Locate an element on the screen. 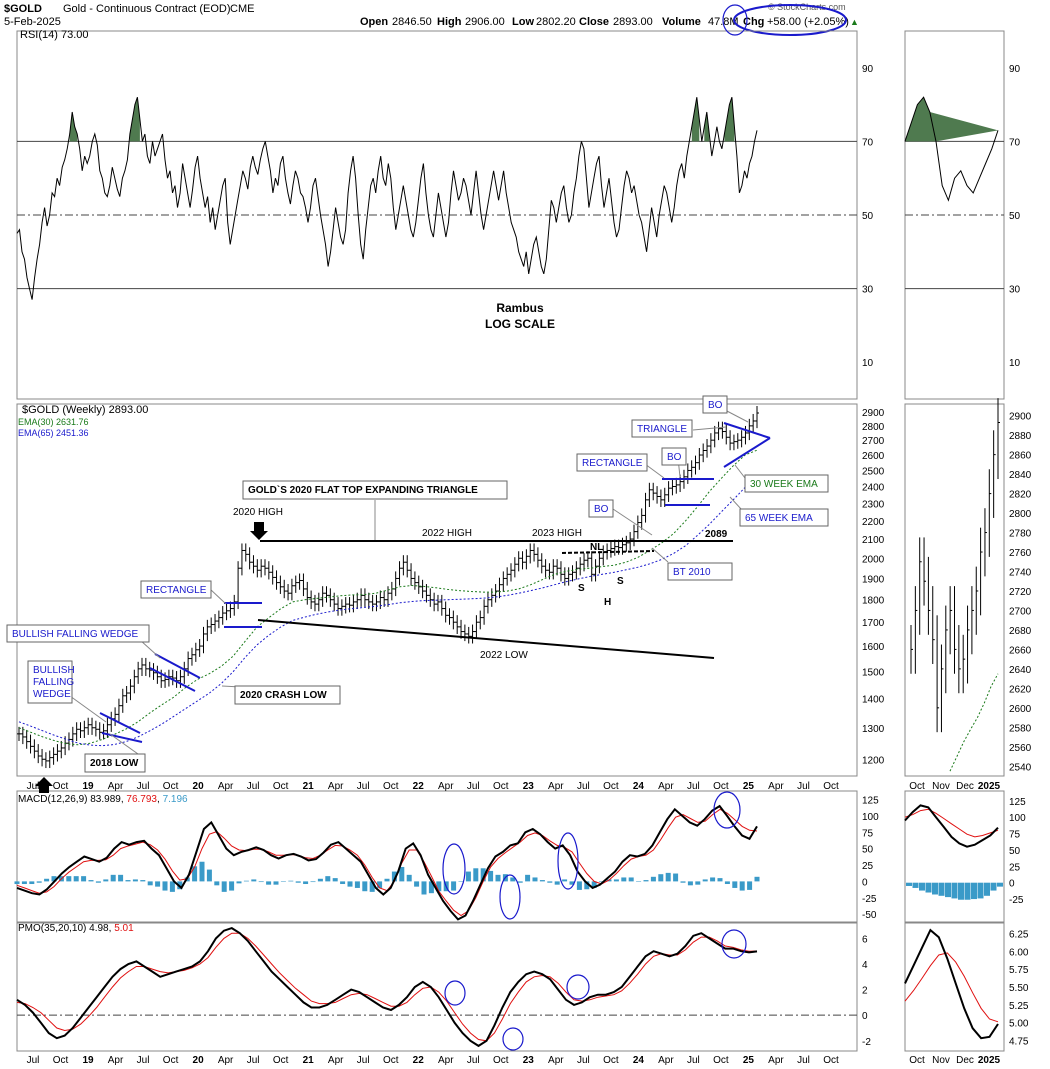 The height and width of the screenshot is (1069, 1050). inset-price-tick-label: 2680 is located at coordinates (1020, 631).